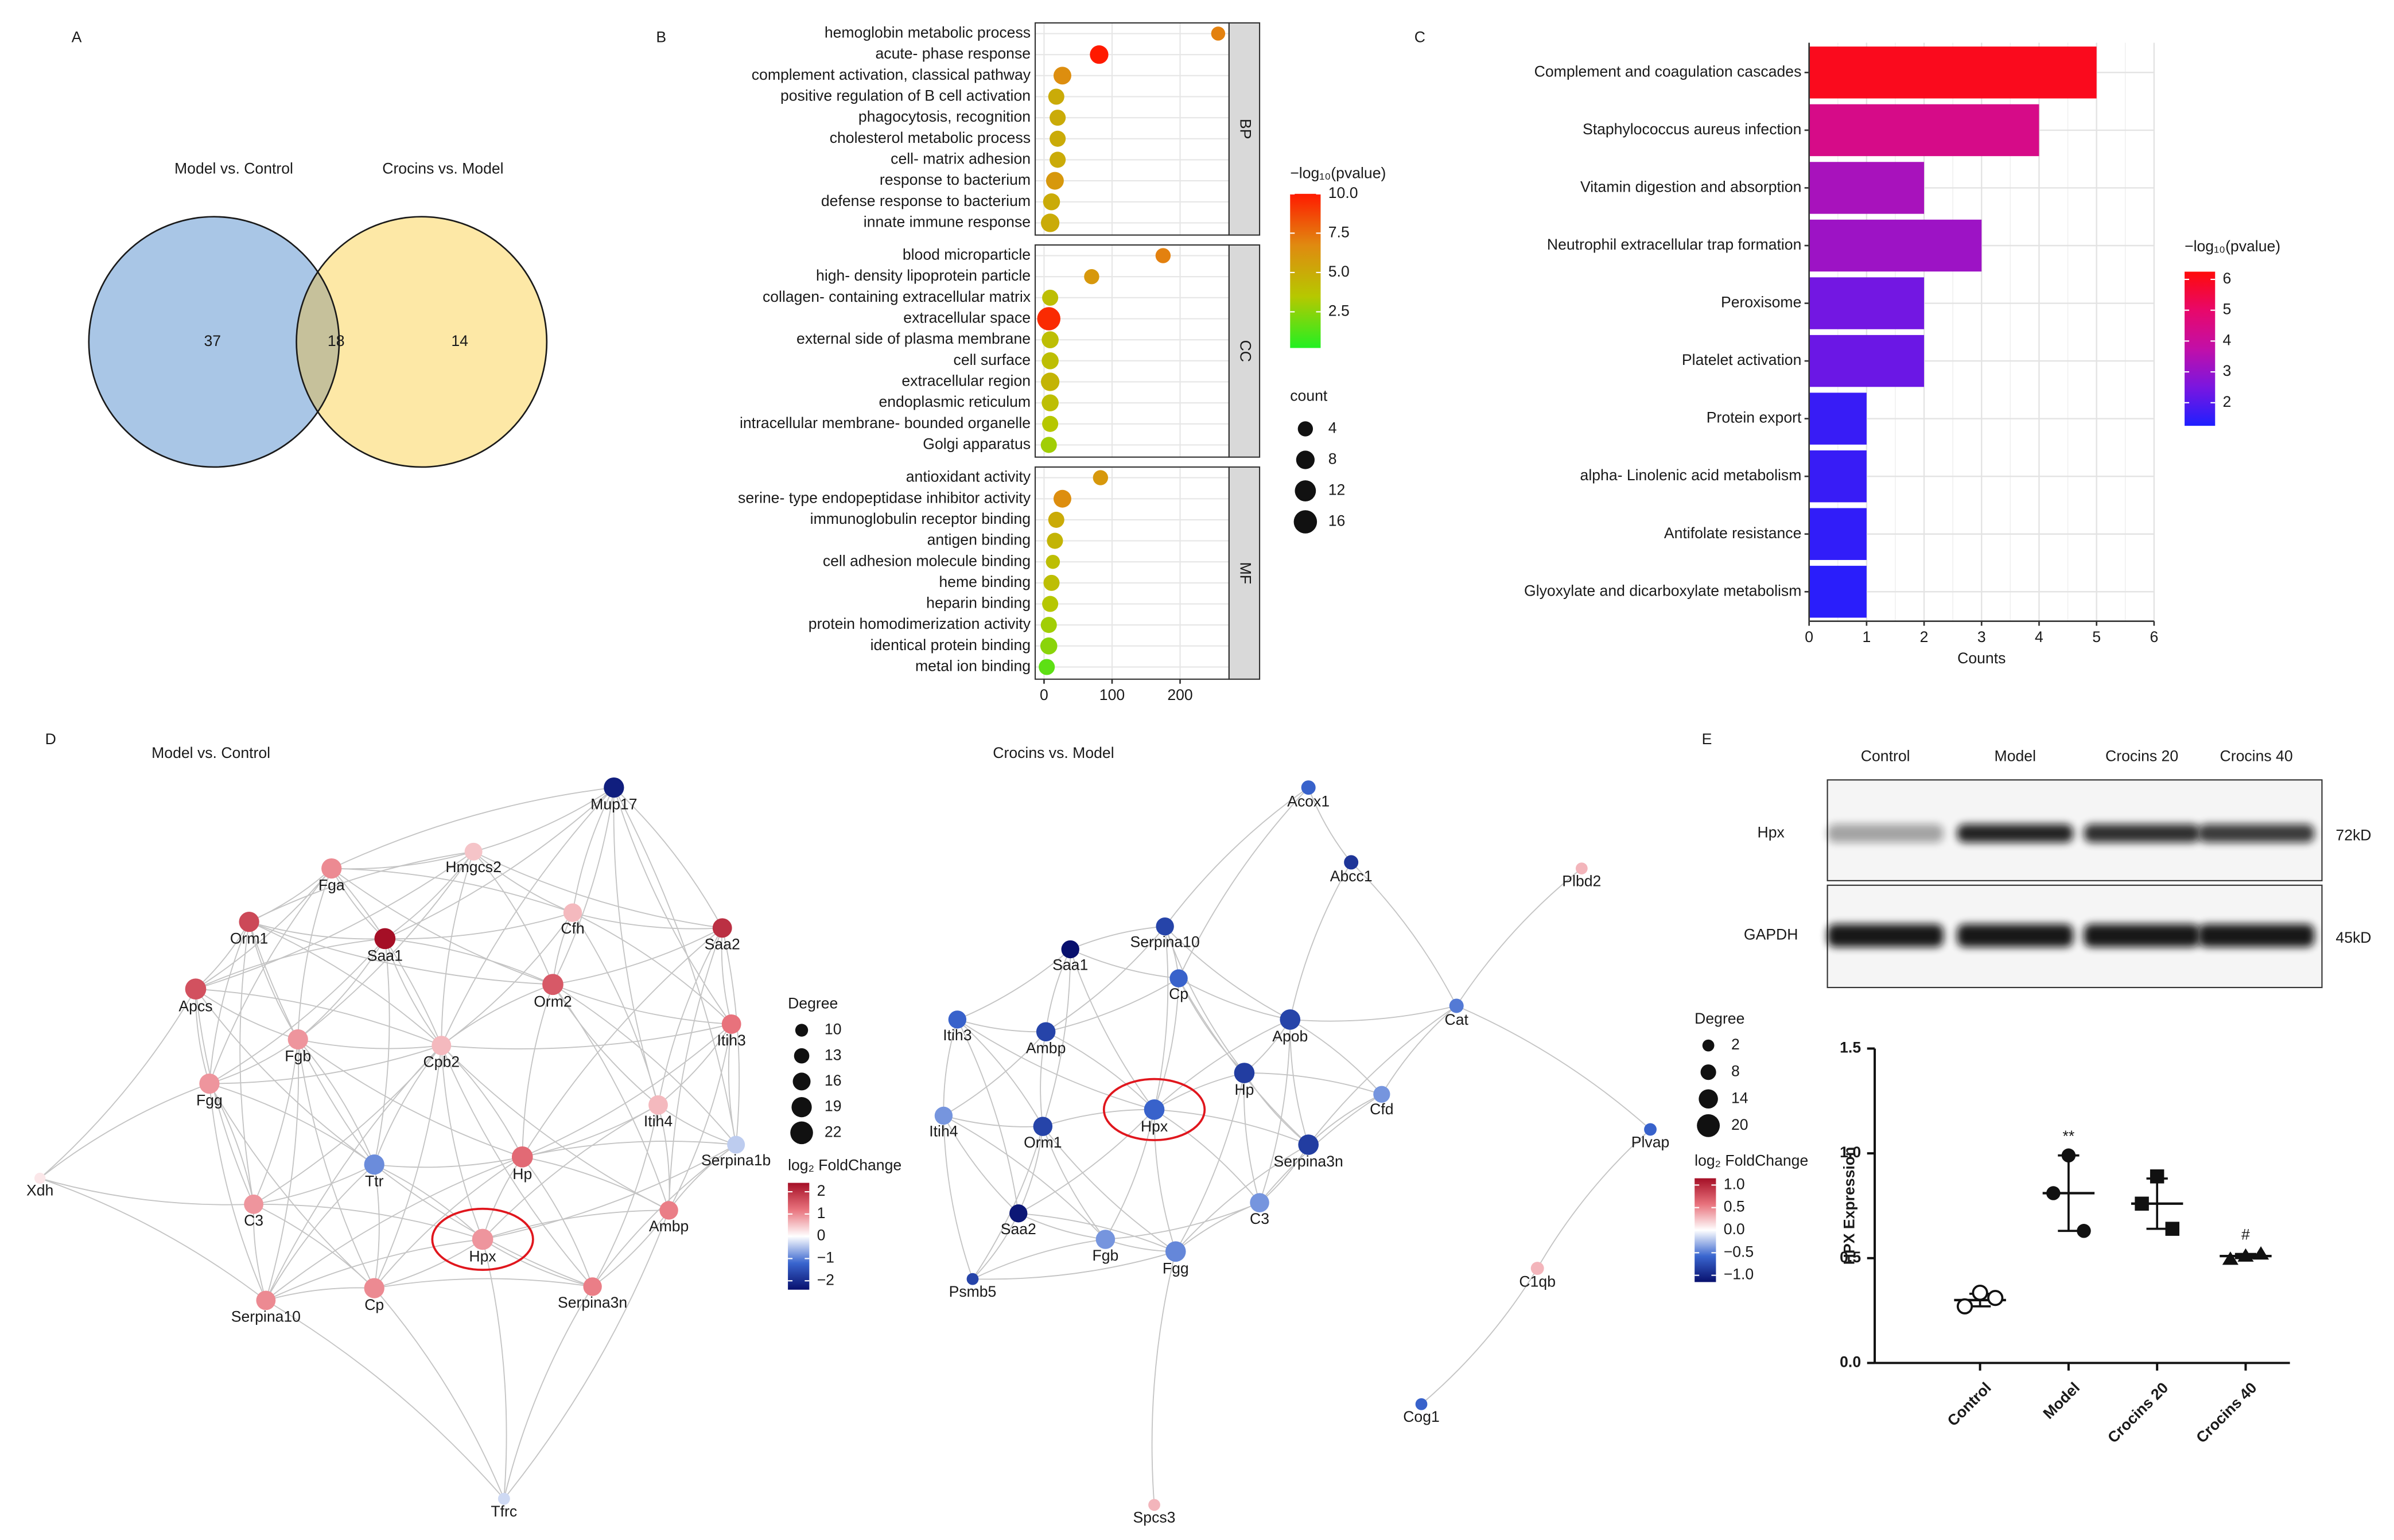  I want to click on category-label: acute- phase response, so click(953, 53).